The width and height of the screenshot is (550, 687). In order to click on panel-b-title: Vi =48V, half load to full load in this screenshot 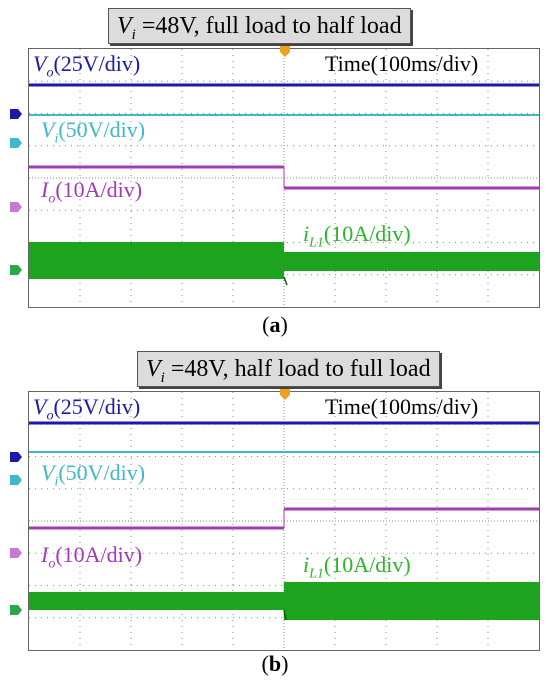, I will do `click(288, 369)`.